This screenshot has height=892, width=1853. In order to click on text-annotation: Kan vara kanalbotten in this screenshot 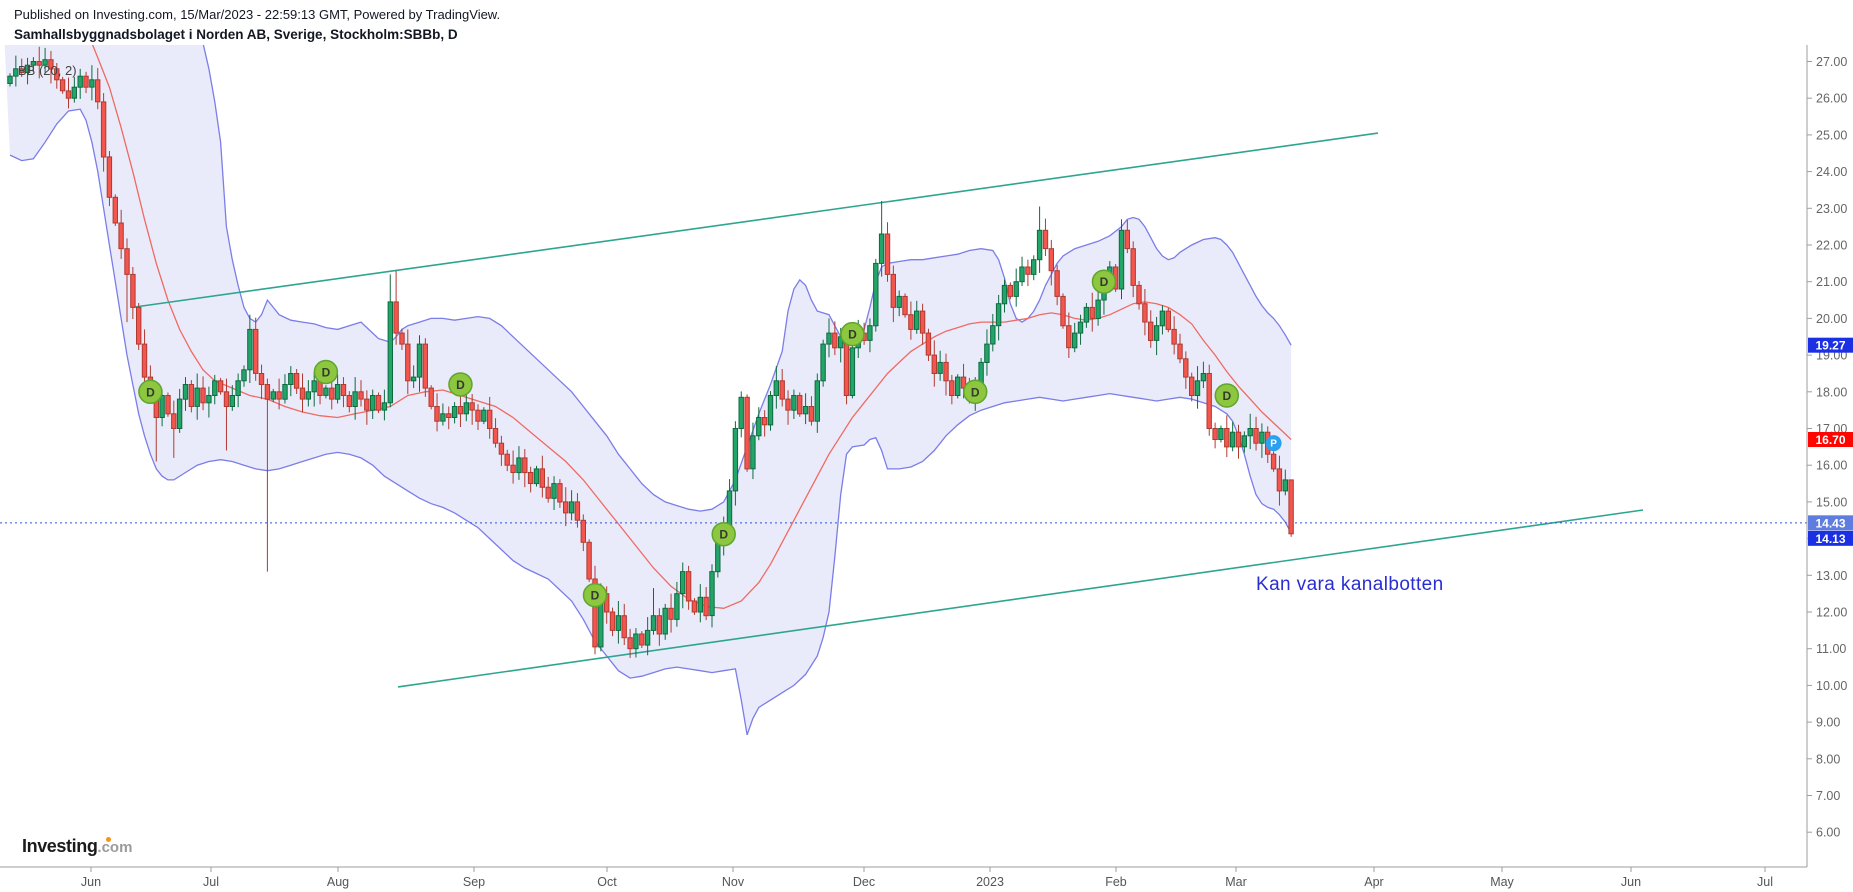, I will do `click(1350, 584)`.